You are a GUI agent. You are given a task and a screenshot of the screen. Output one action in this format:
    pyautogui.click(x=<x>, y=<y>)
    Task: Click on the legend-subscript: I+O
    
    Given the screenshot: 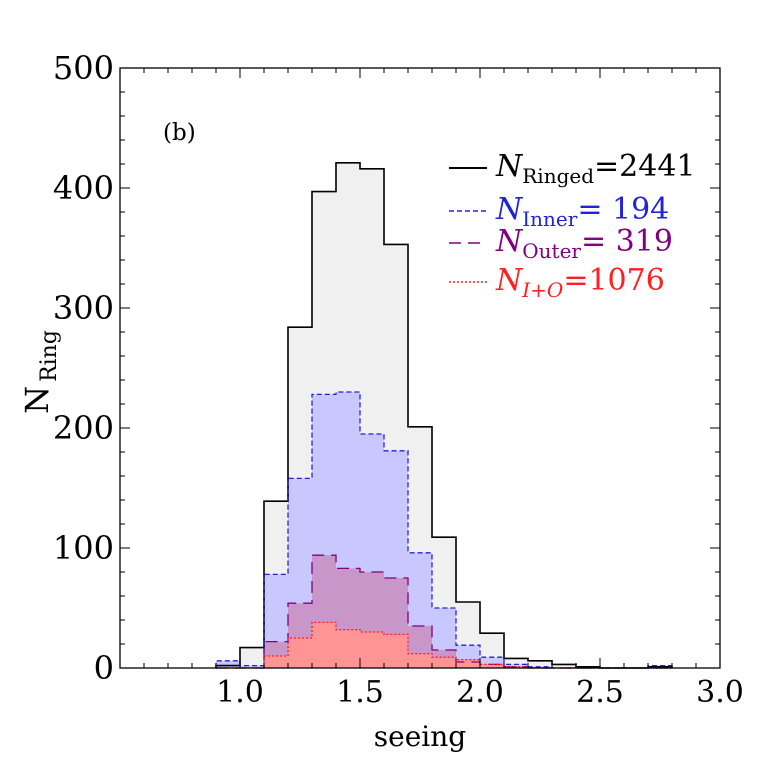 What is the action you would take?
    pyautogui.click(x=542, y=290)
    